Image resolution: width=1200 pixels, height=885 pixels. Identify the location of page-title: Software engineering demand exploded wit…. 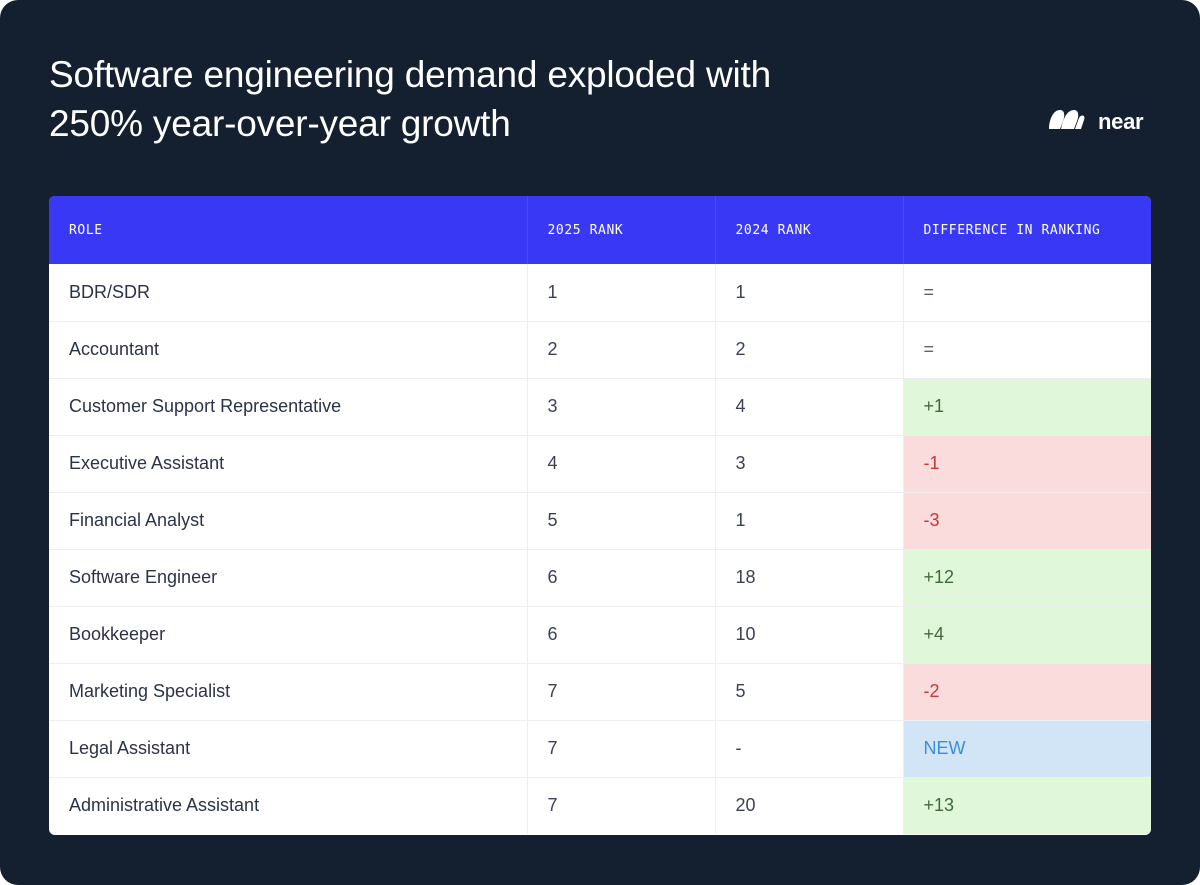
(499, 99).